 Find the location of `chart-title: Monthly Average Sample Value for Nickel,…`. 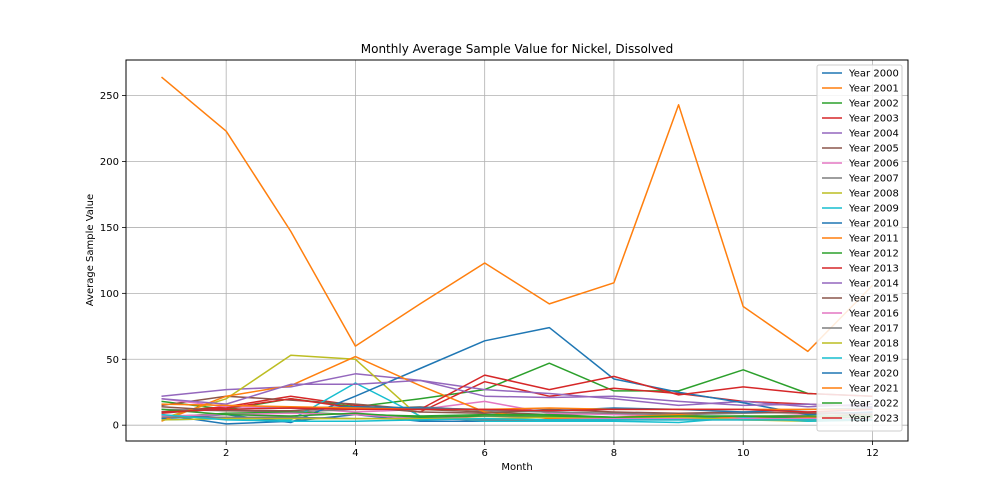

chart-title: Monthly Average Sample Value for Nickel,… is located at coordinates (517, 49).